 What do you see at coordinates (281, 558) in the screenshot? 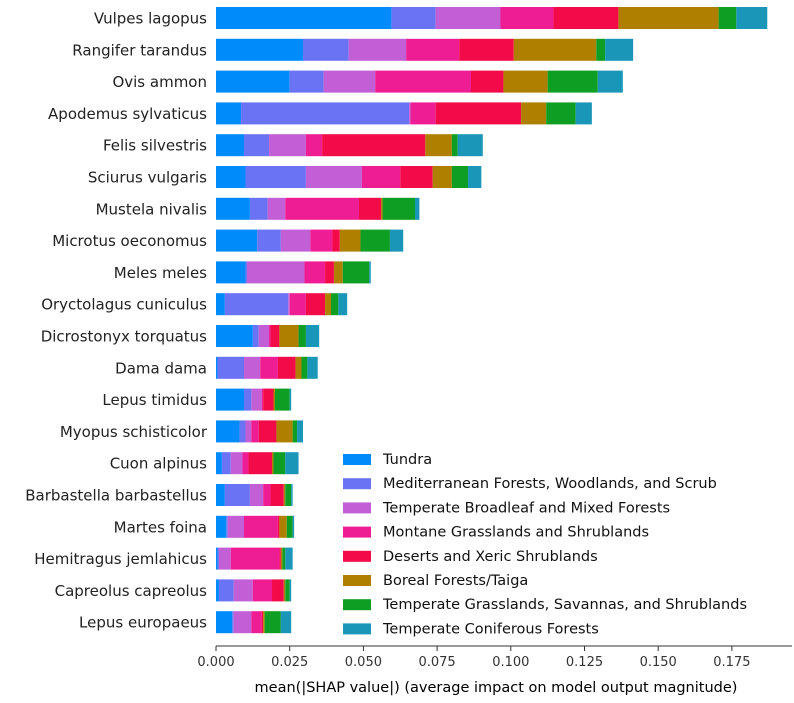
I see `bar-segment-hemitragus-jemlahicus-boreal-forests-taiga` at bounding box center [281, 558].